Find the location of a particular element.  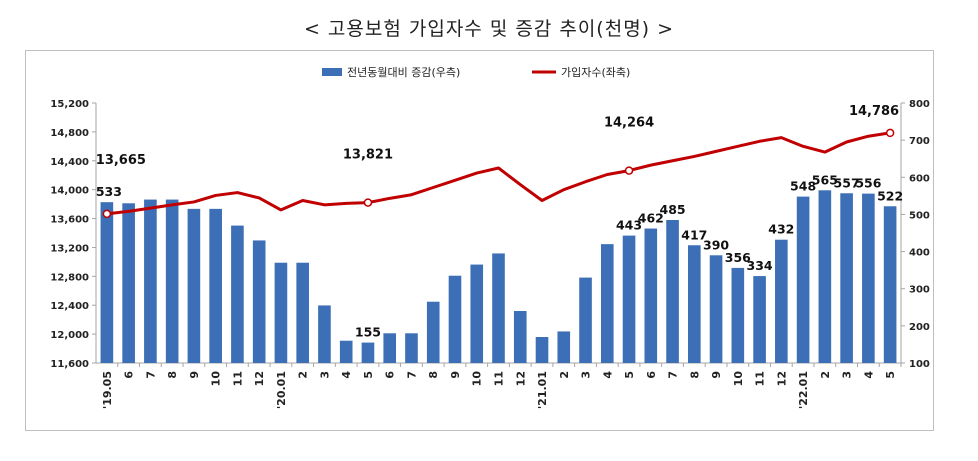

data-label: 462 is located at coordinates (651, 218).